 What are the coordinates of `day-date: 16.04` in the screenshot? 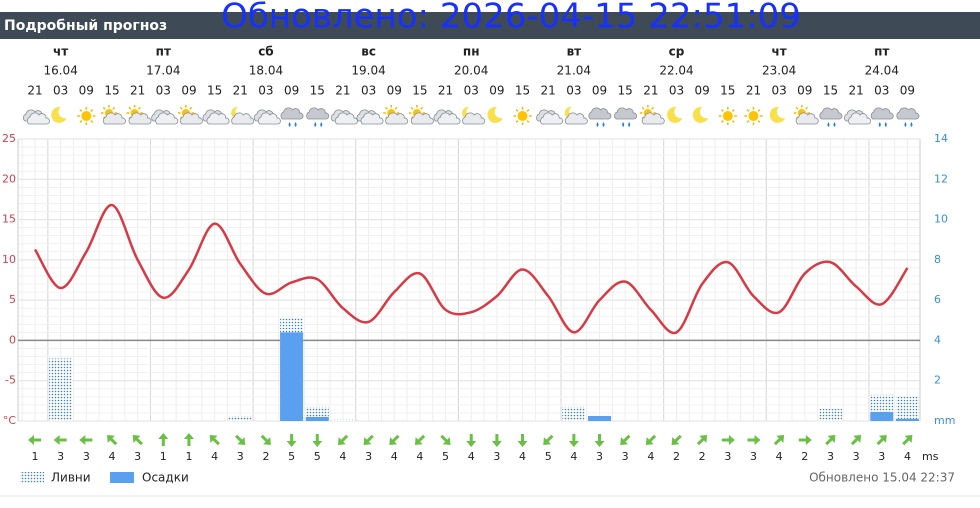 It's located at (60, 71).